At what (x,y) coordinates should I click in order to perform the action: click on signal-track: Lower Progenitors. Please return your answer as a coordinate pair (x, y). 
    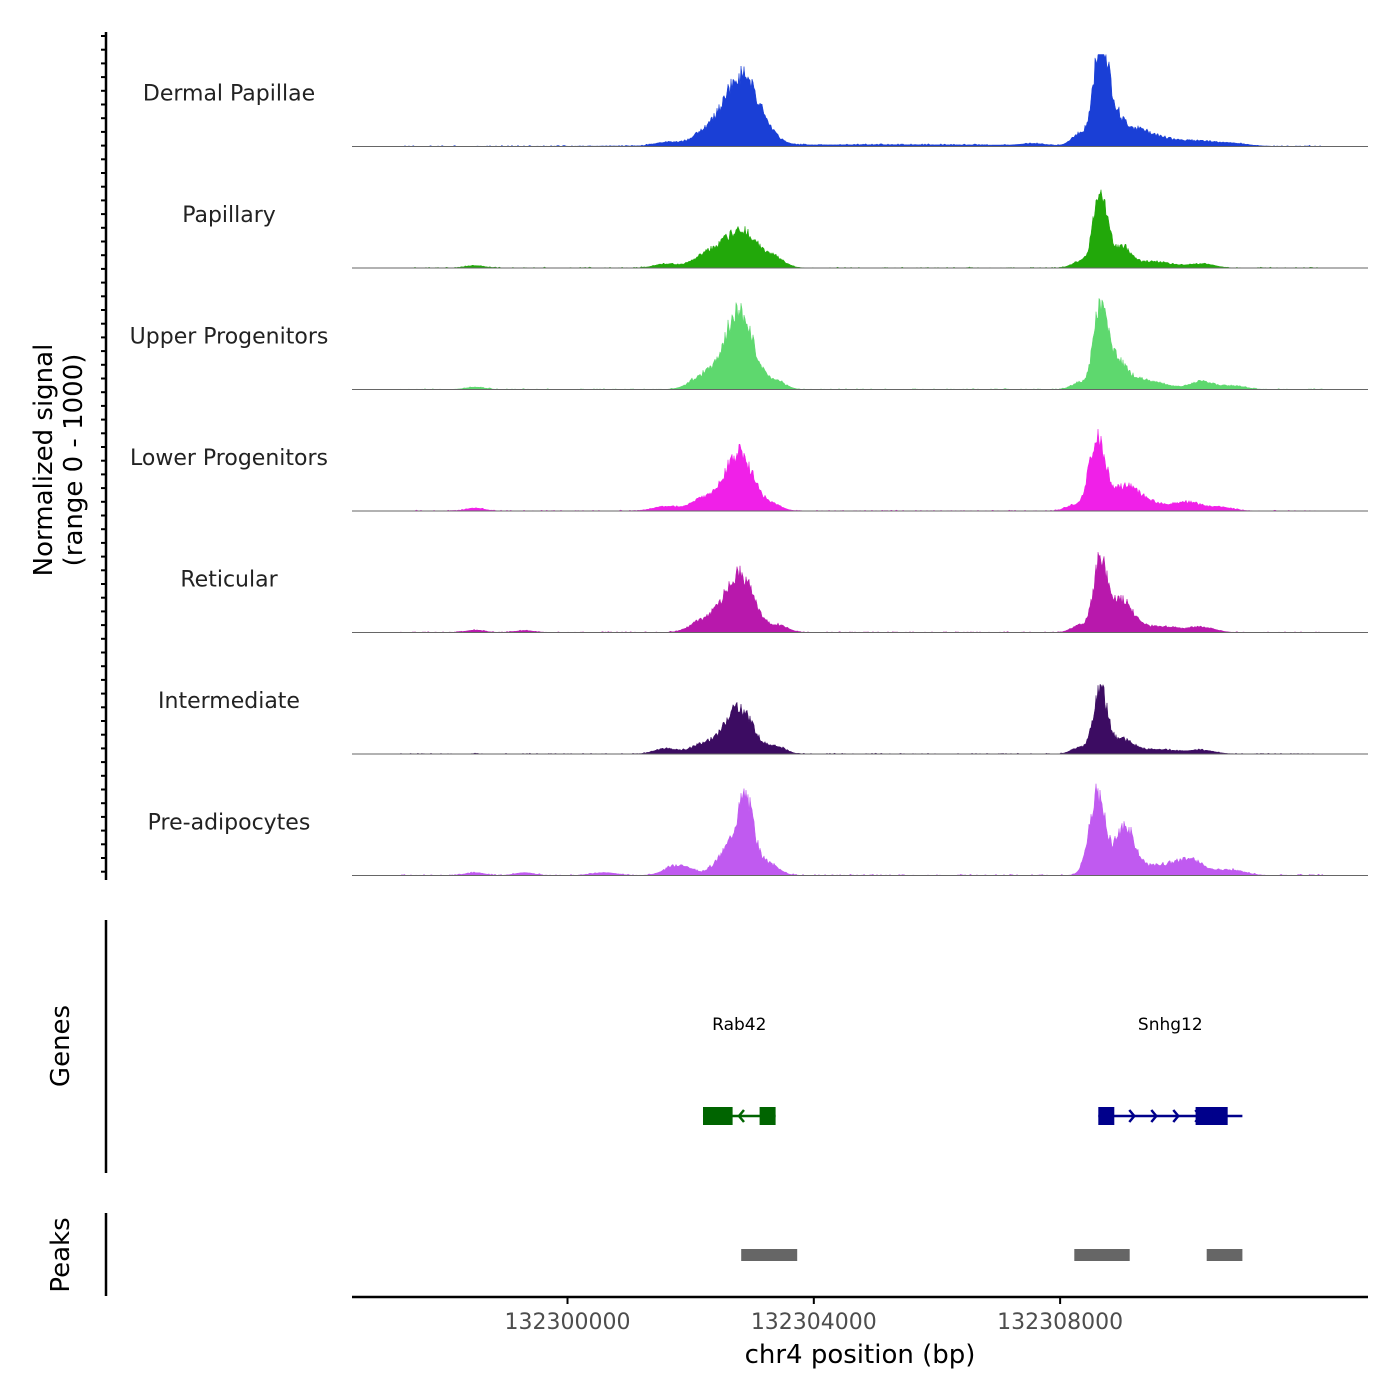
    Looking at the image, I should click on (749, 470).